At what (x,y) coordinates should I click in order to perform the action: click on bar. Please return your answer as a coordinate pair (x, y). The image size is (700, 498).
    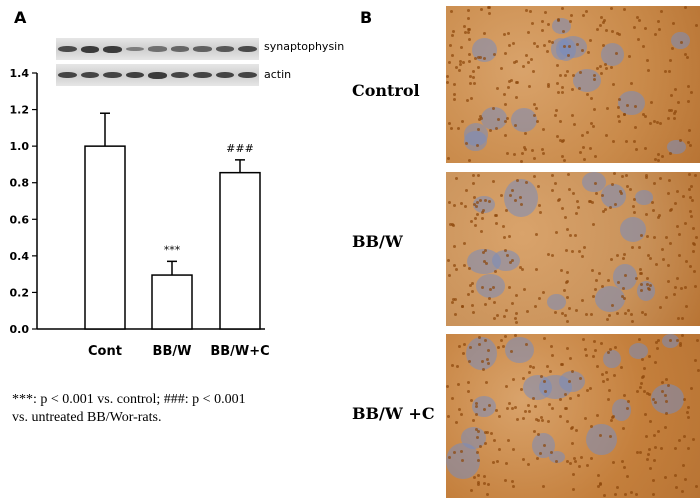
    Looking at the image, I should click on (240, 250).